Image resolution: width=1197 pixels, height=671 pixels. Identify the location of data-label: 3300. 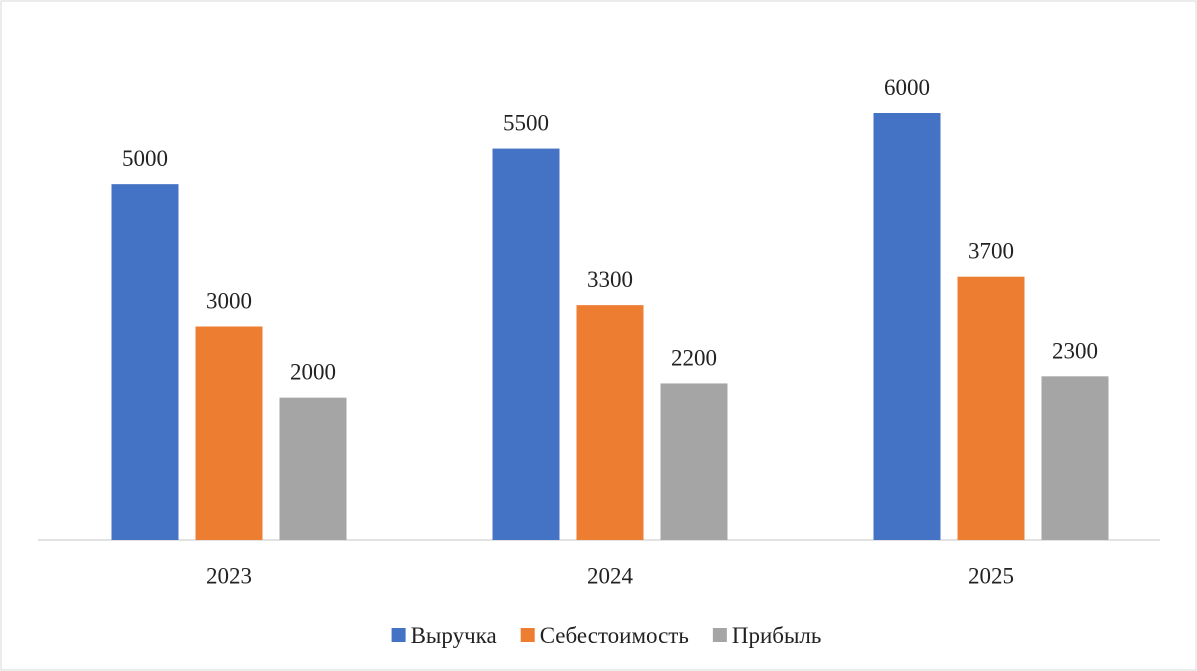
(610, 279).